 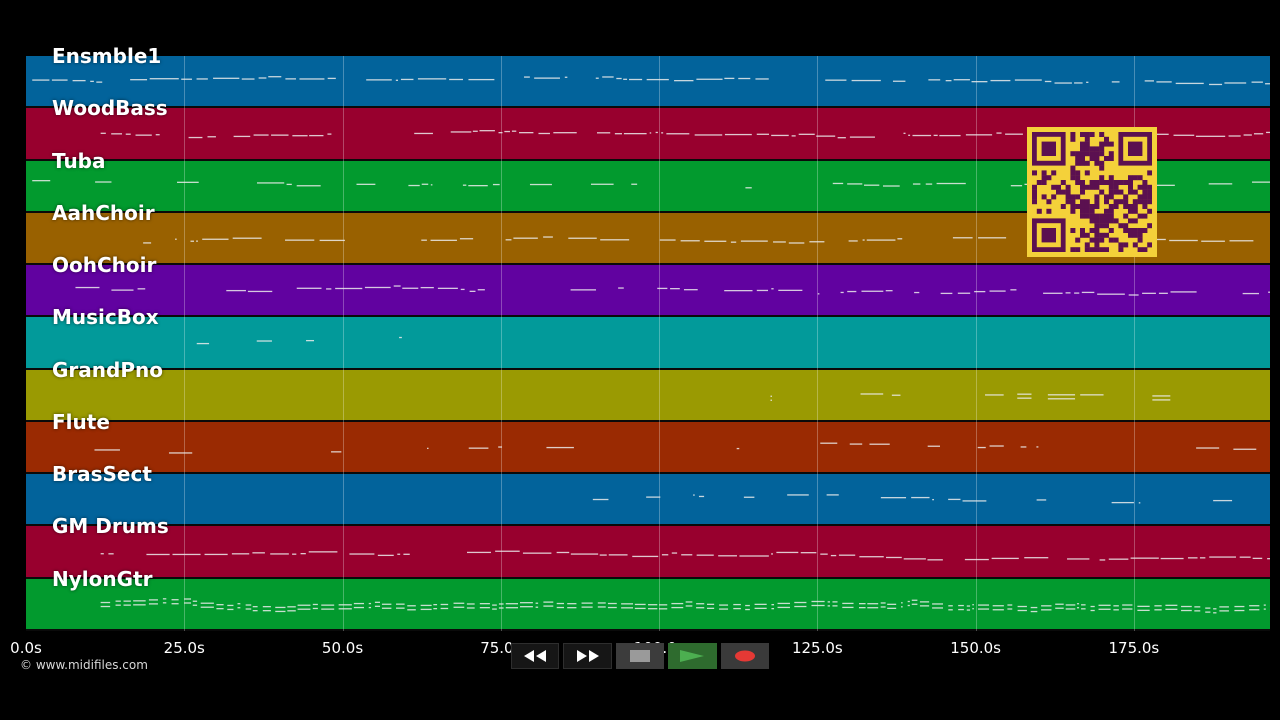 I want to click on track-label: Tuba, so click(x=79, y=160).